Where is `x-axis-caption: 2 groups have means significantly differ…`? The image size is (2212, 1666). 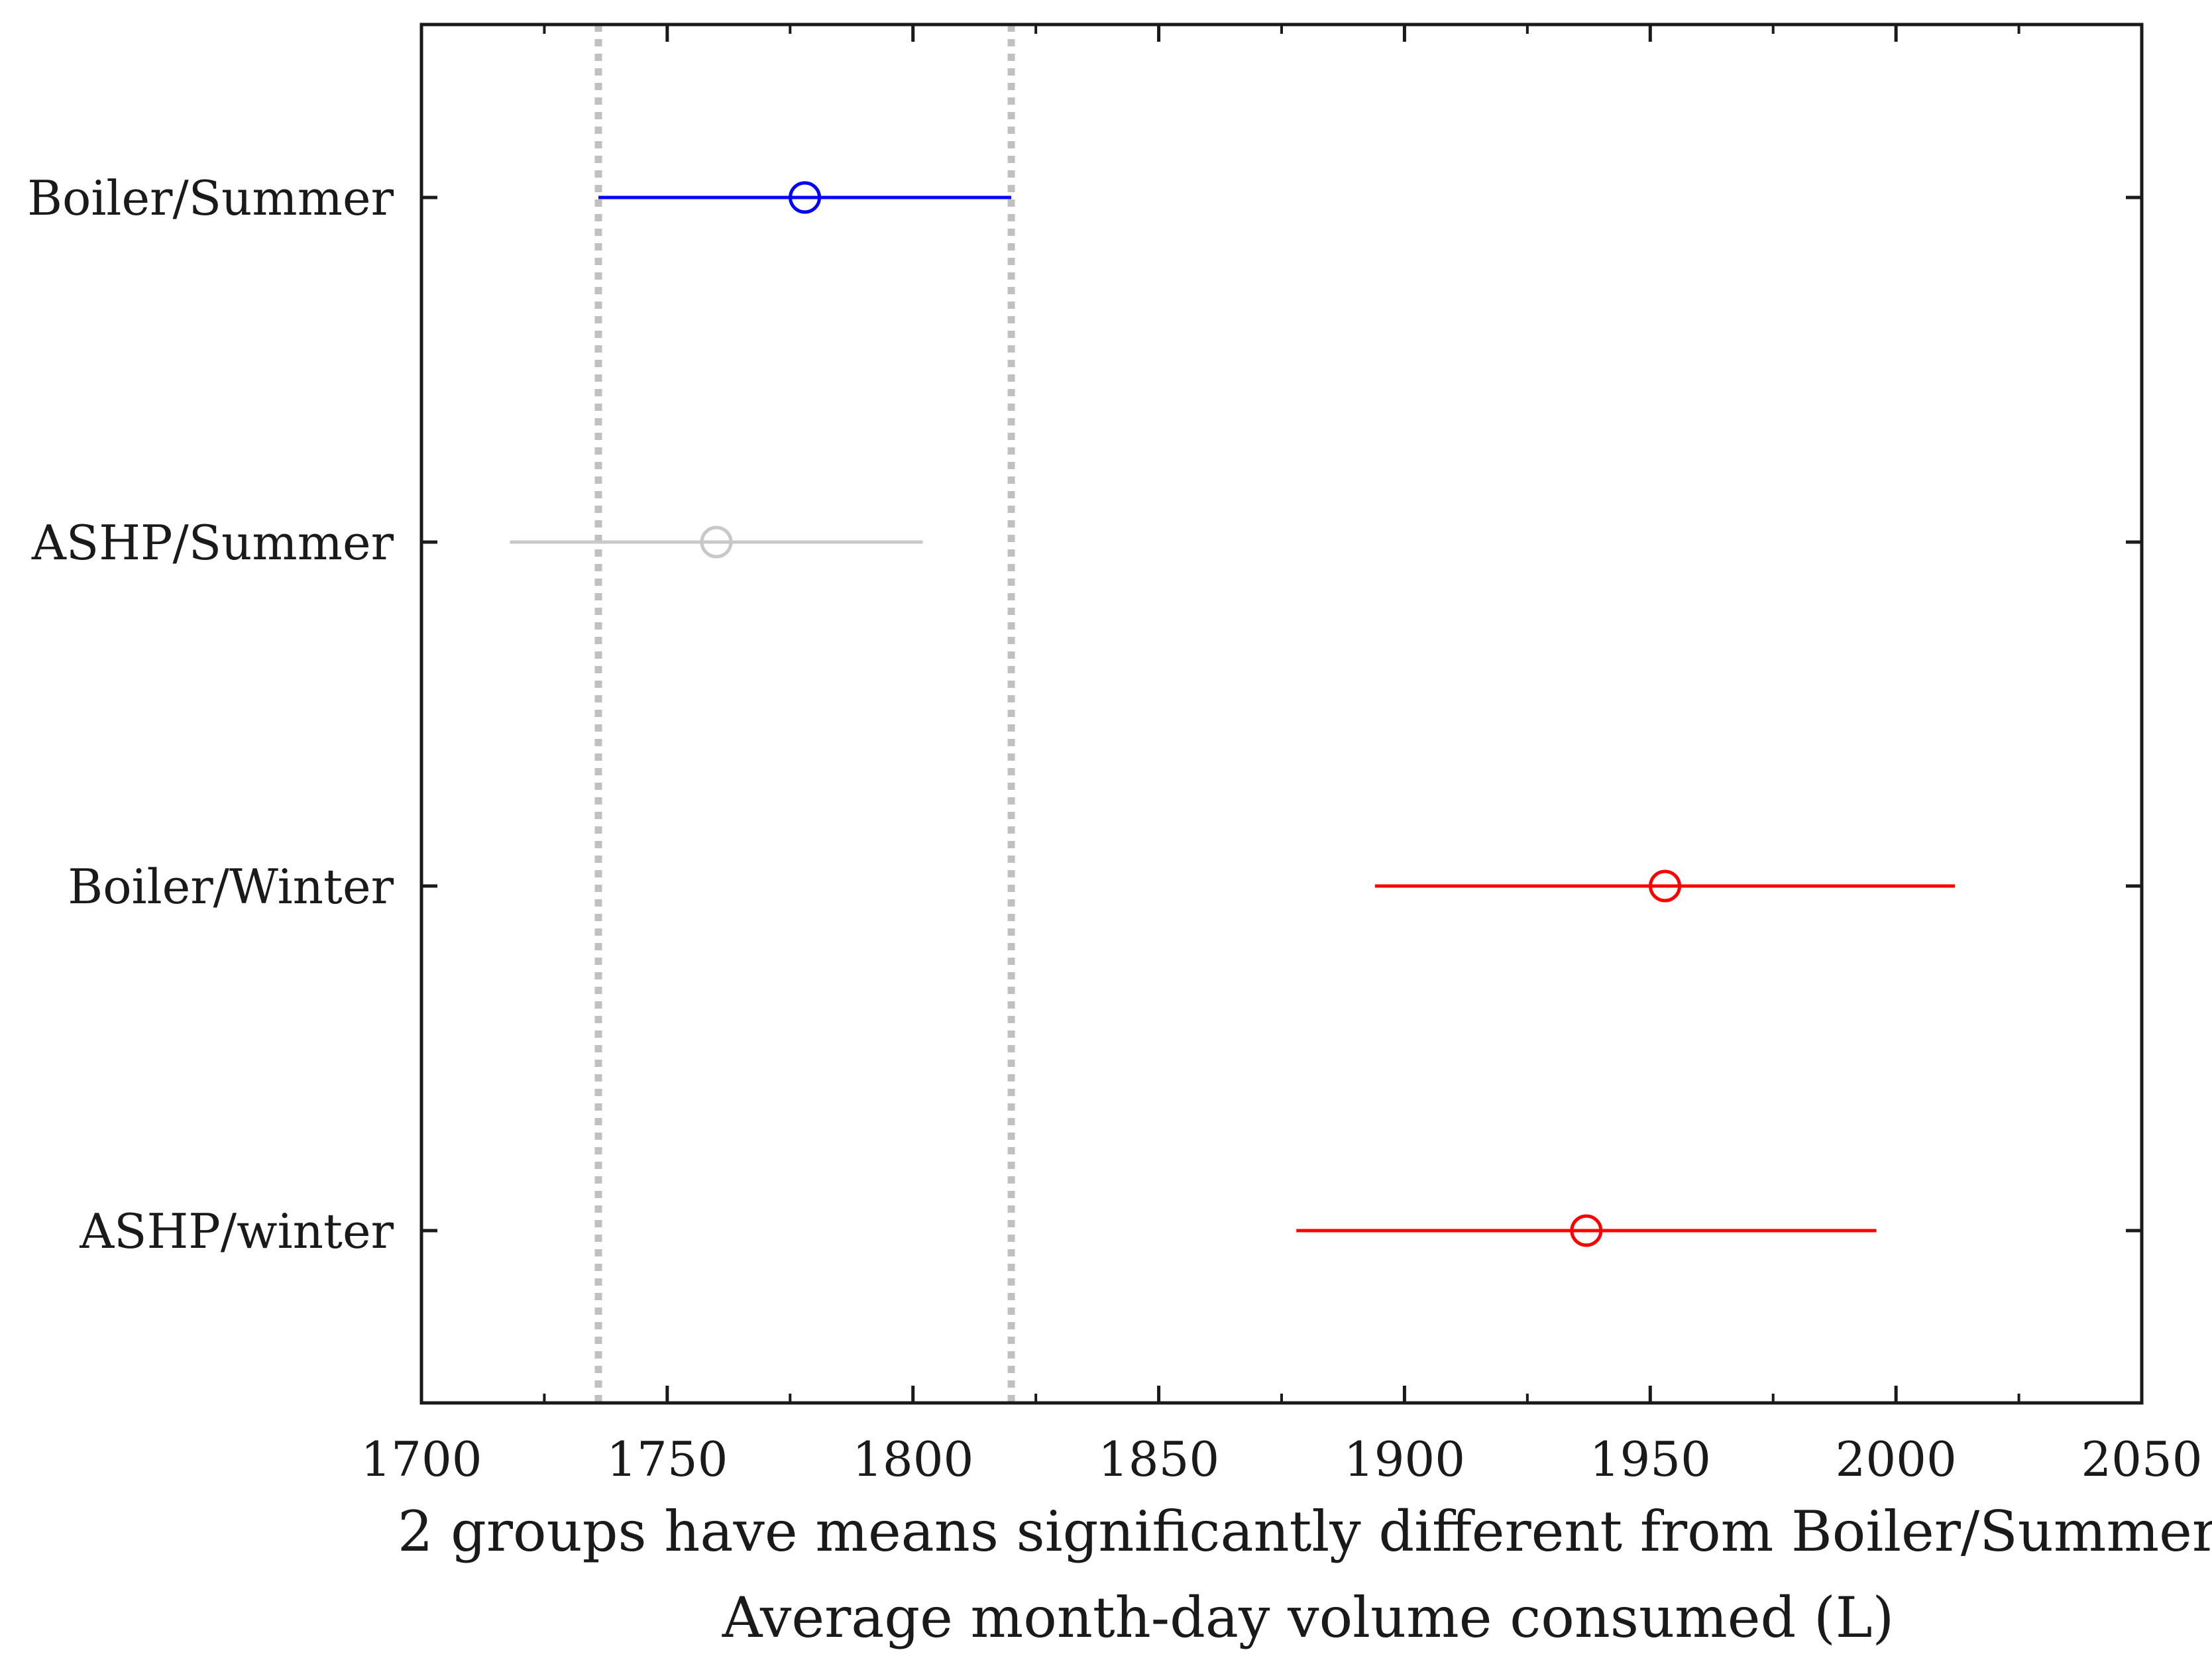 x-axis-caption: 2 groups have means significantly differ… is located at coordinates (1305, 1531).